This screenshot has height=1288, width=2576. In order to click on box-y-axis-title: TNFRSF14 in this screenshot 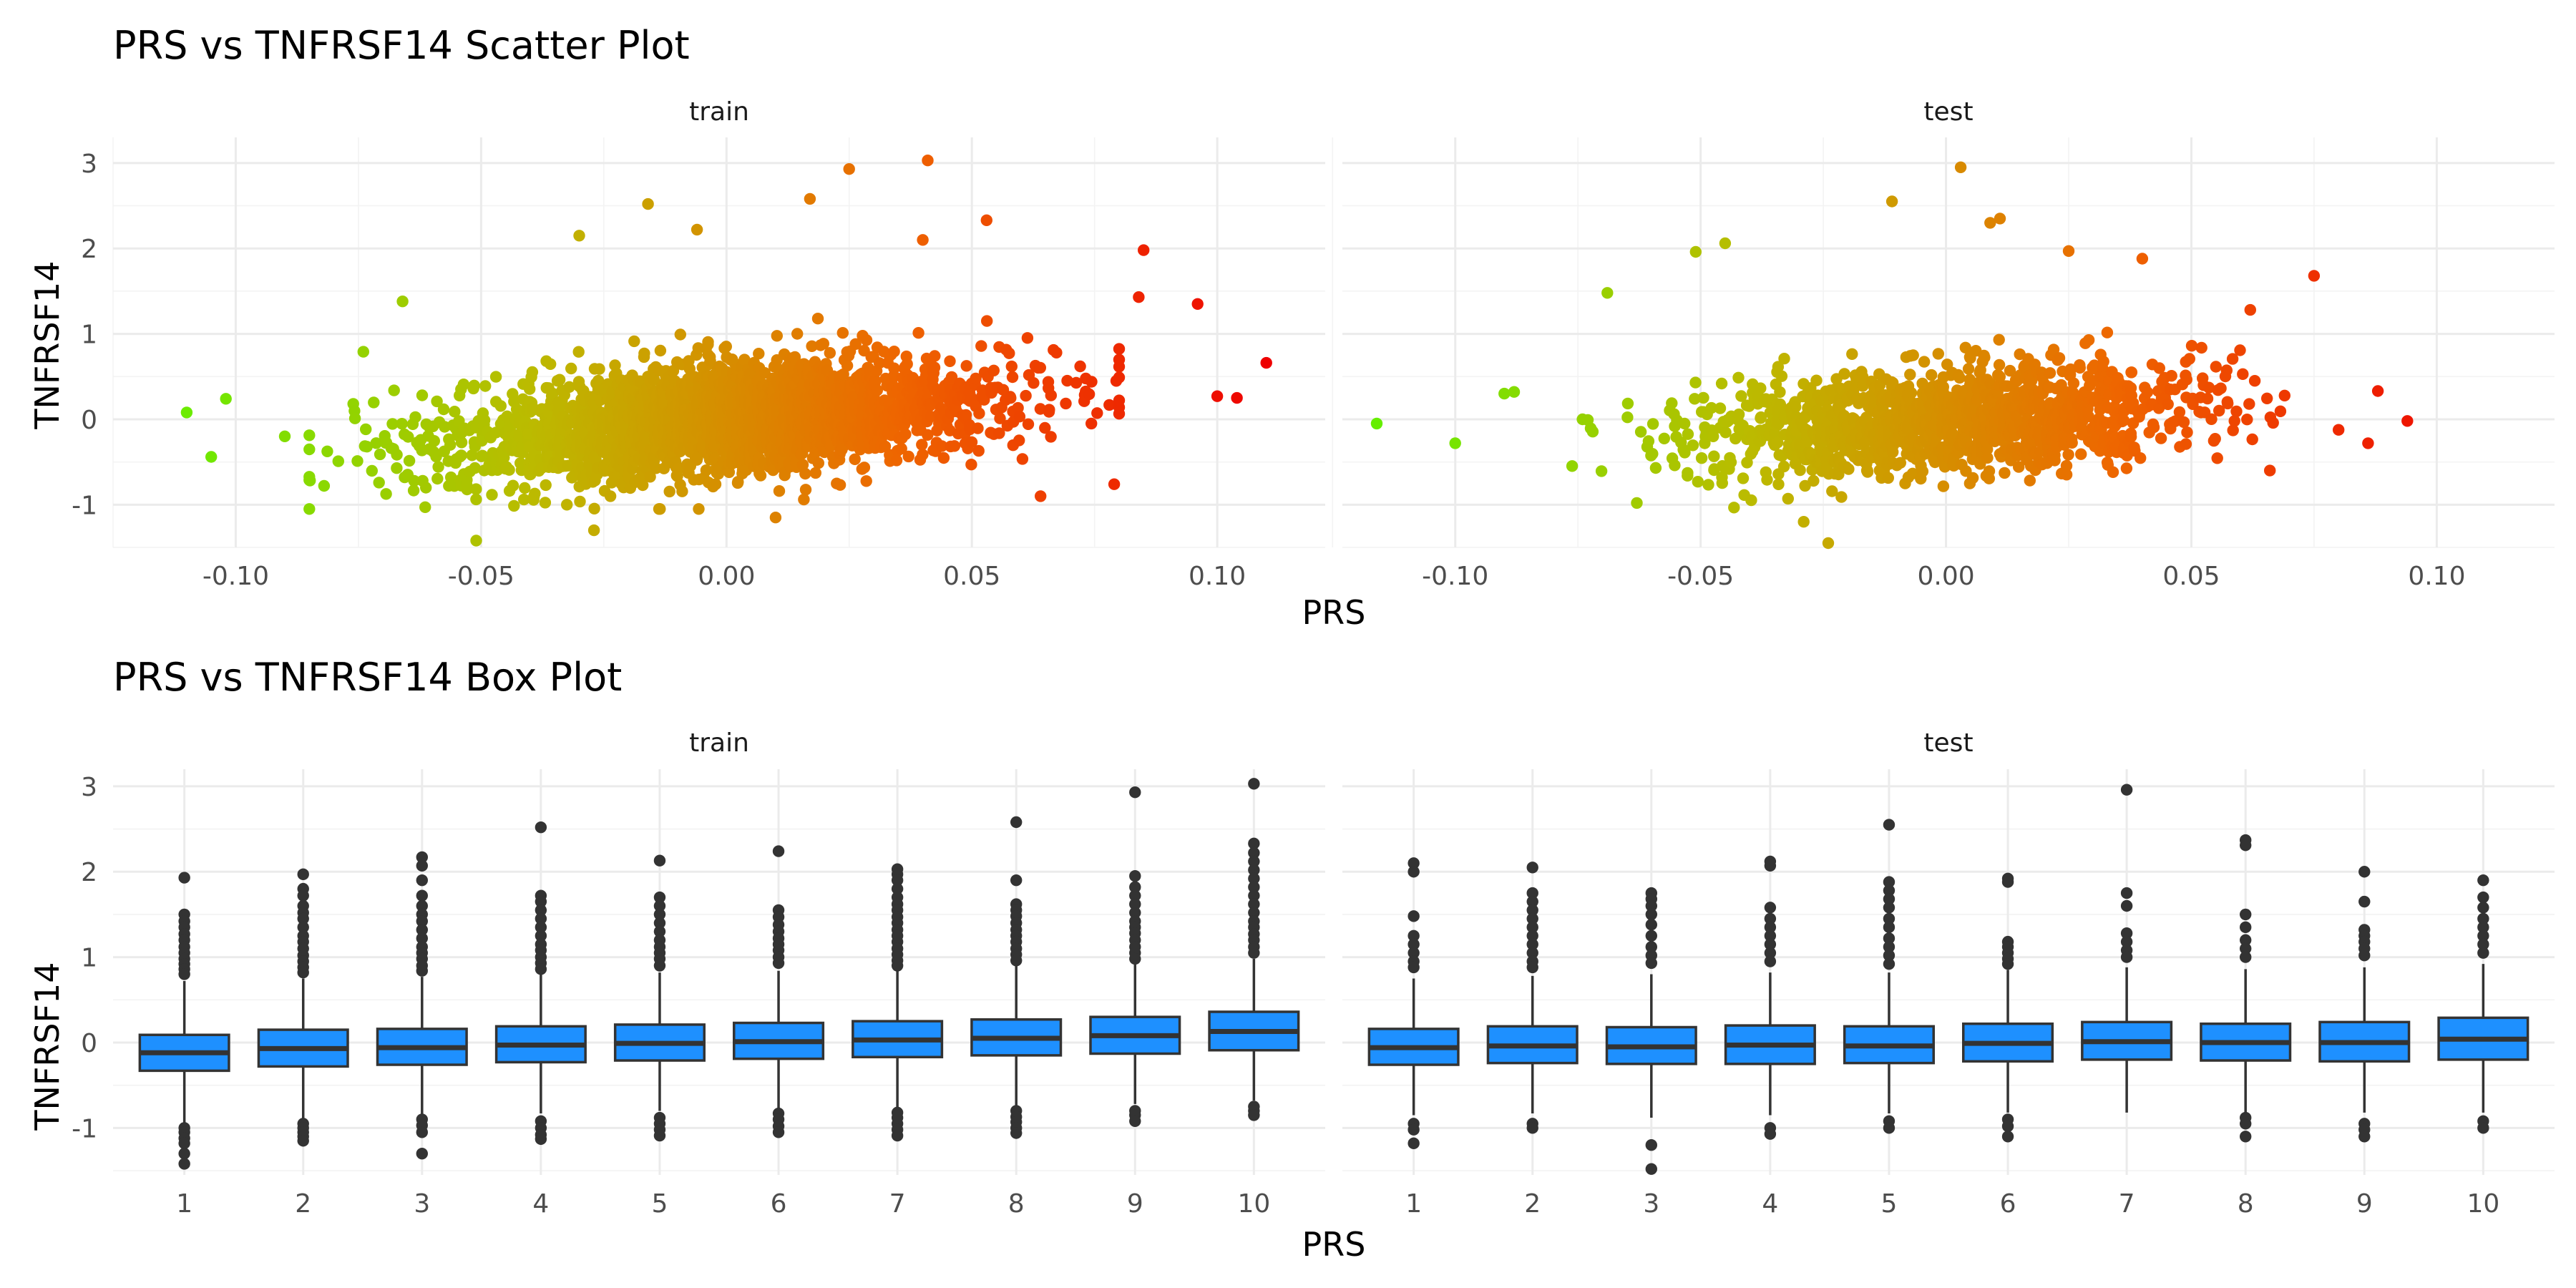, I will do `click(48, 1046)`.